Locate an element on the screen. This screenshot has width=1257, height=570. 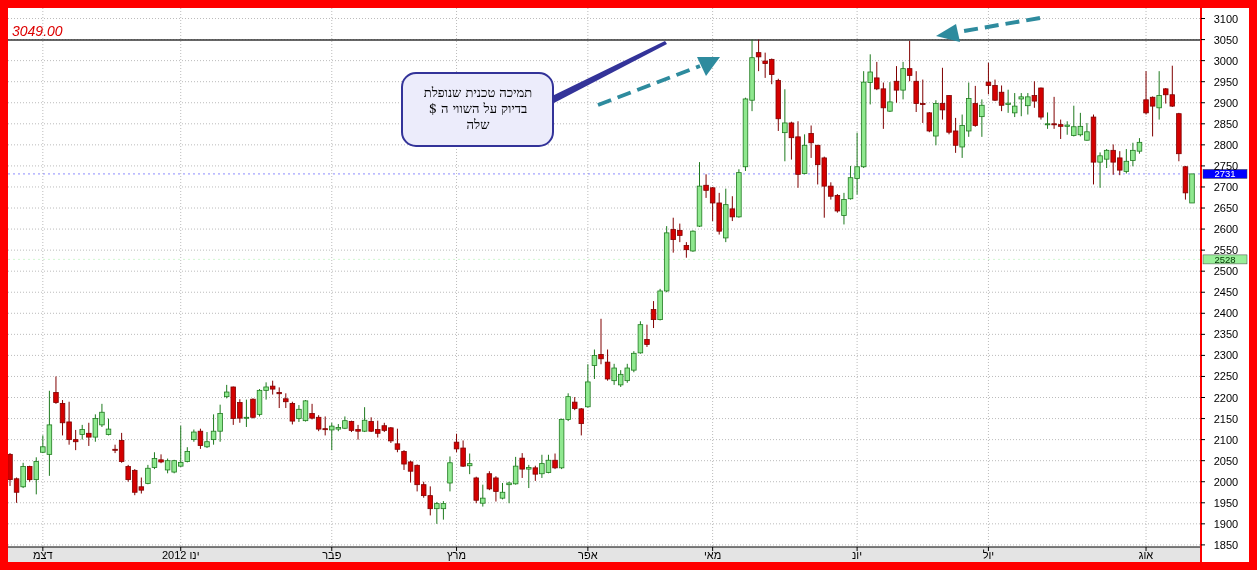
x-tick-label: יול is located at coordinates (988, 555).